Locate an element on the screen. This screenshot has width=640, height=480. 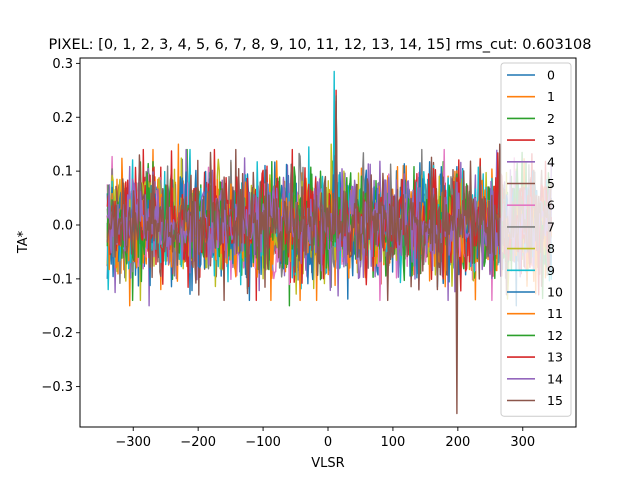
legend-label-2: 2 is located at coordinates (551, 118).